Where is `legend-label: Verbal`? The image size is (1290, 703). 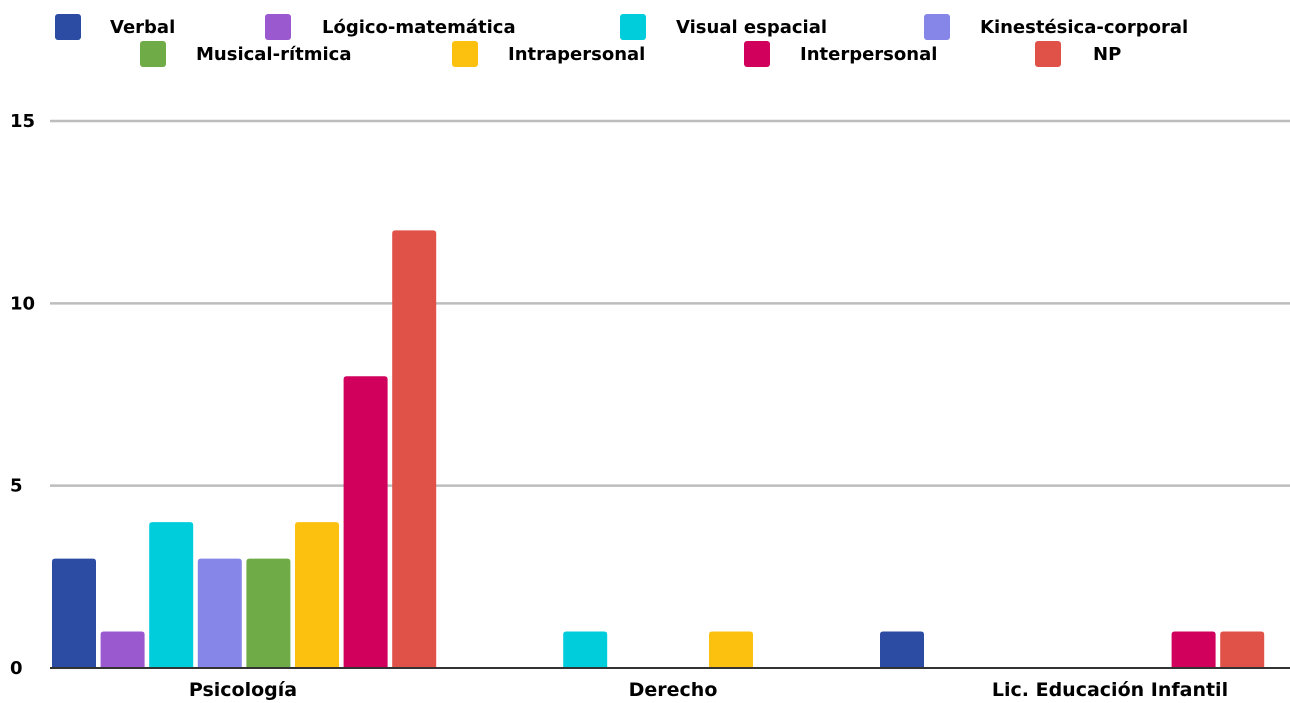
legend-label: Verbal is located at coordinates (142, 27).